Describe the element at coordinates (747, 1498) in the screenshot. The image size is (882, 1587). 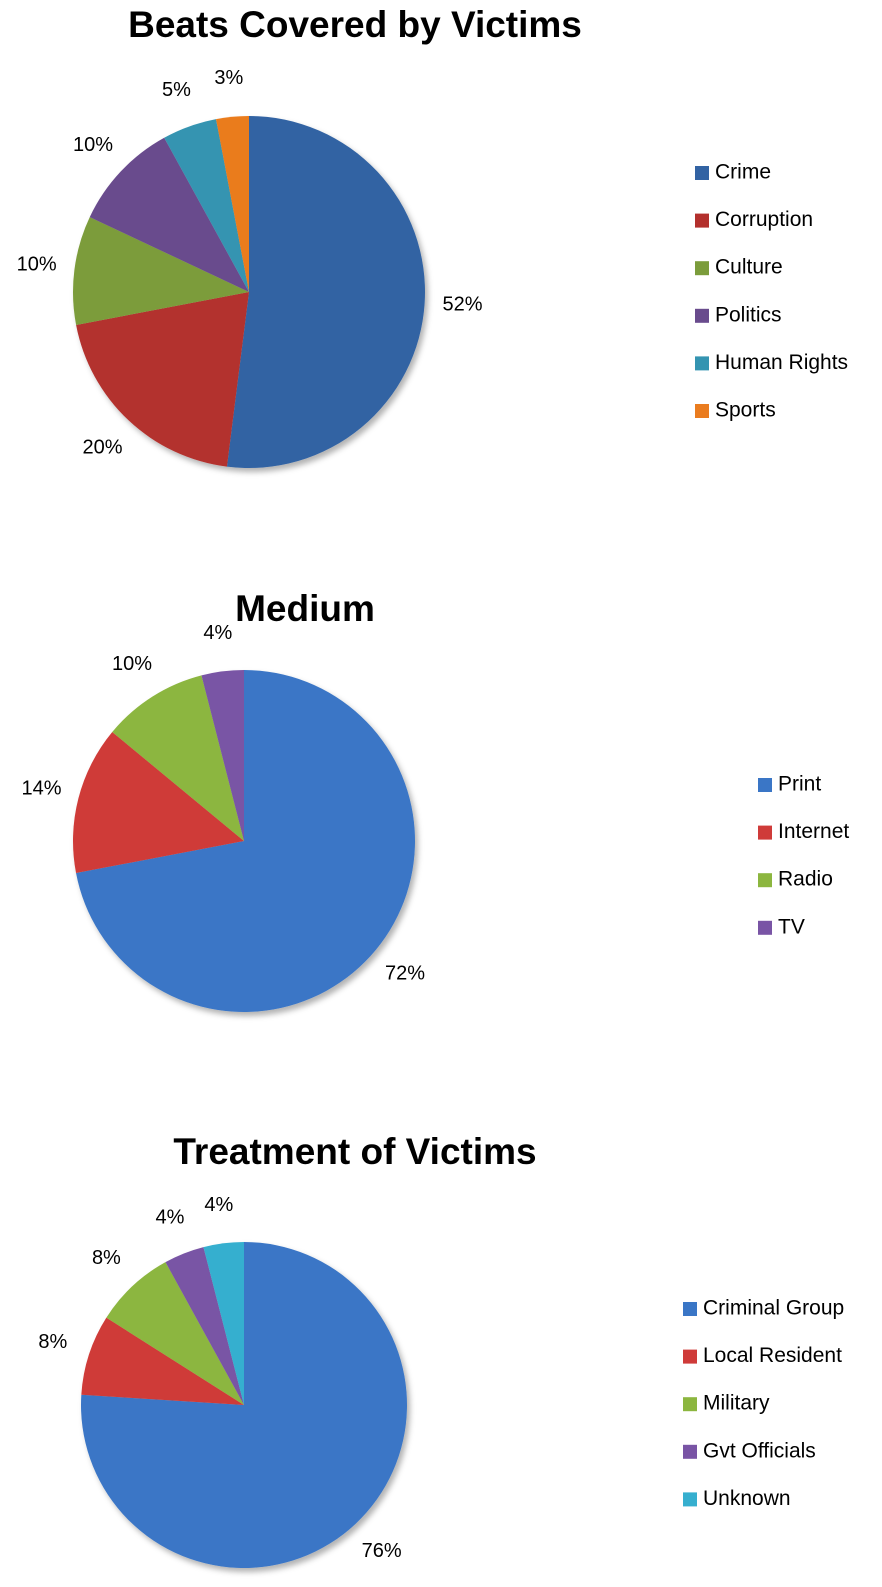
I see `legend-label: Unknown` at that location.